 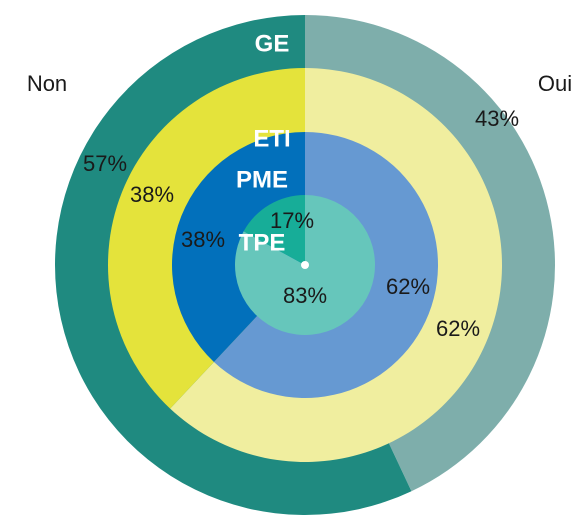 I want to click on ring-label: TPE, so click(x=262, y=242).